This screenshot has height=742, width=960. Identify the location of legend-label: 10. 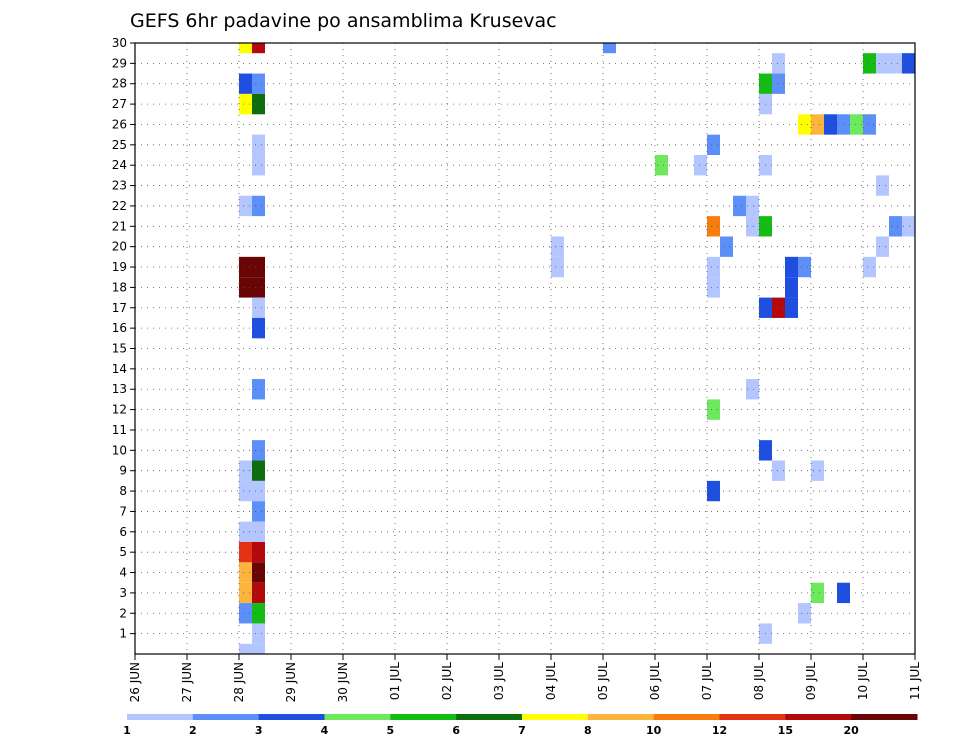
(654, 730).